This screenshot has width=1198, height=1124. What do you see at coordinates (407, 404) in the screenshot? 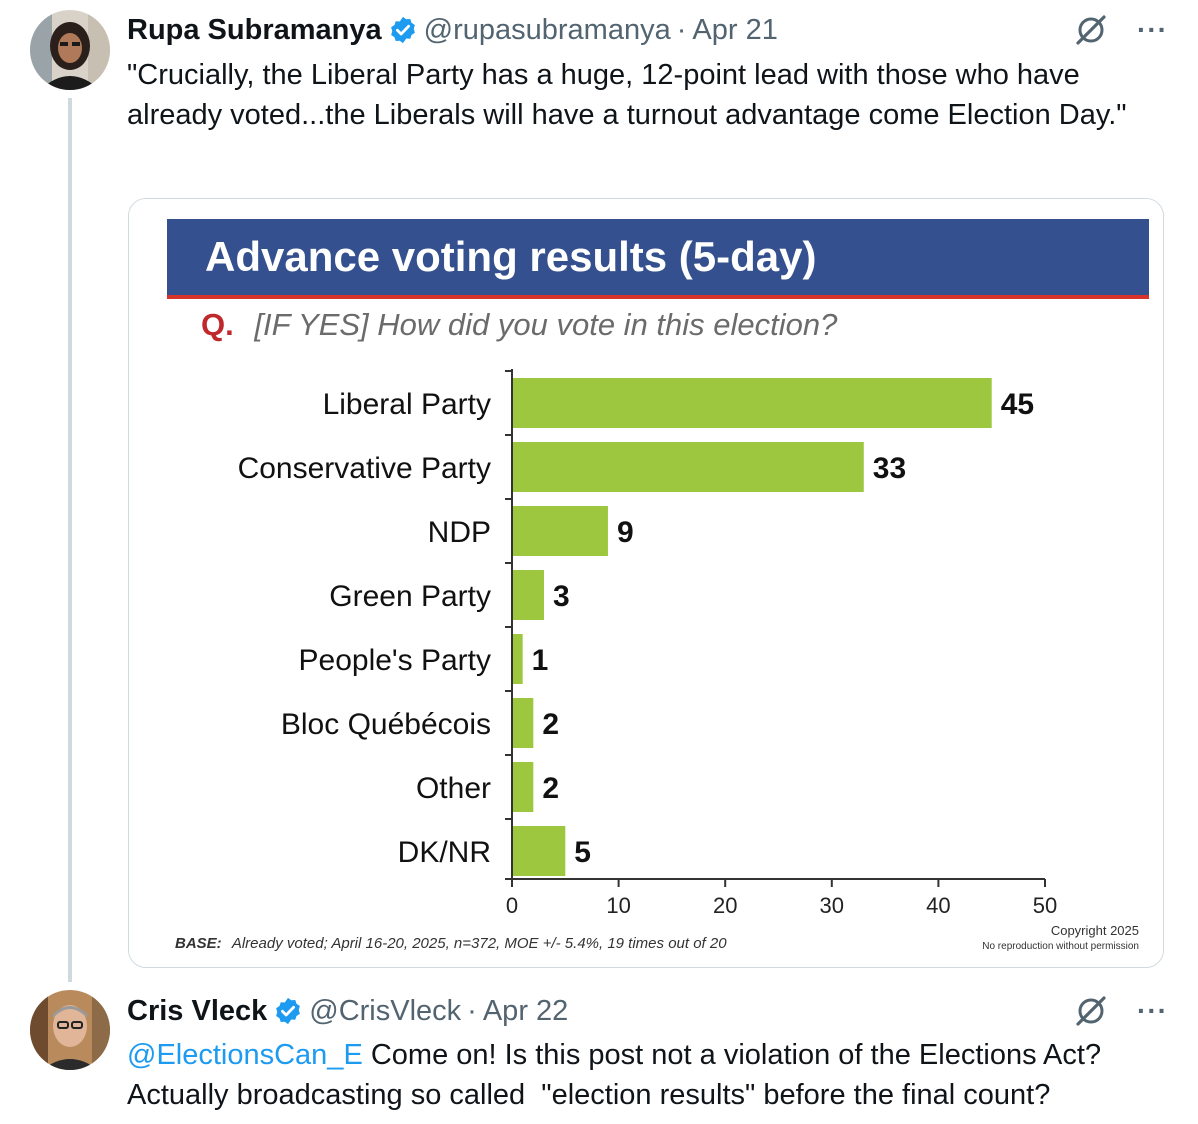
I see `category-label: Liberal Party` at bounding box center [407, 404].